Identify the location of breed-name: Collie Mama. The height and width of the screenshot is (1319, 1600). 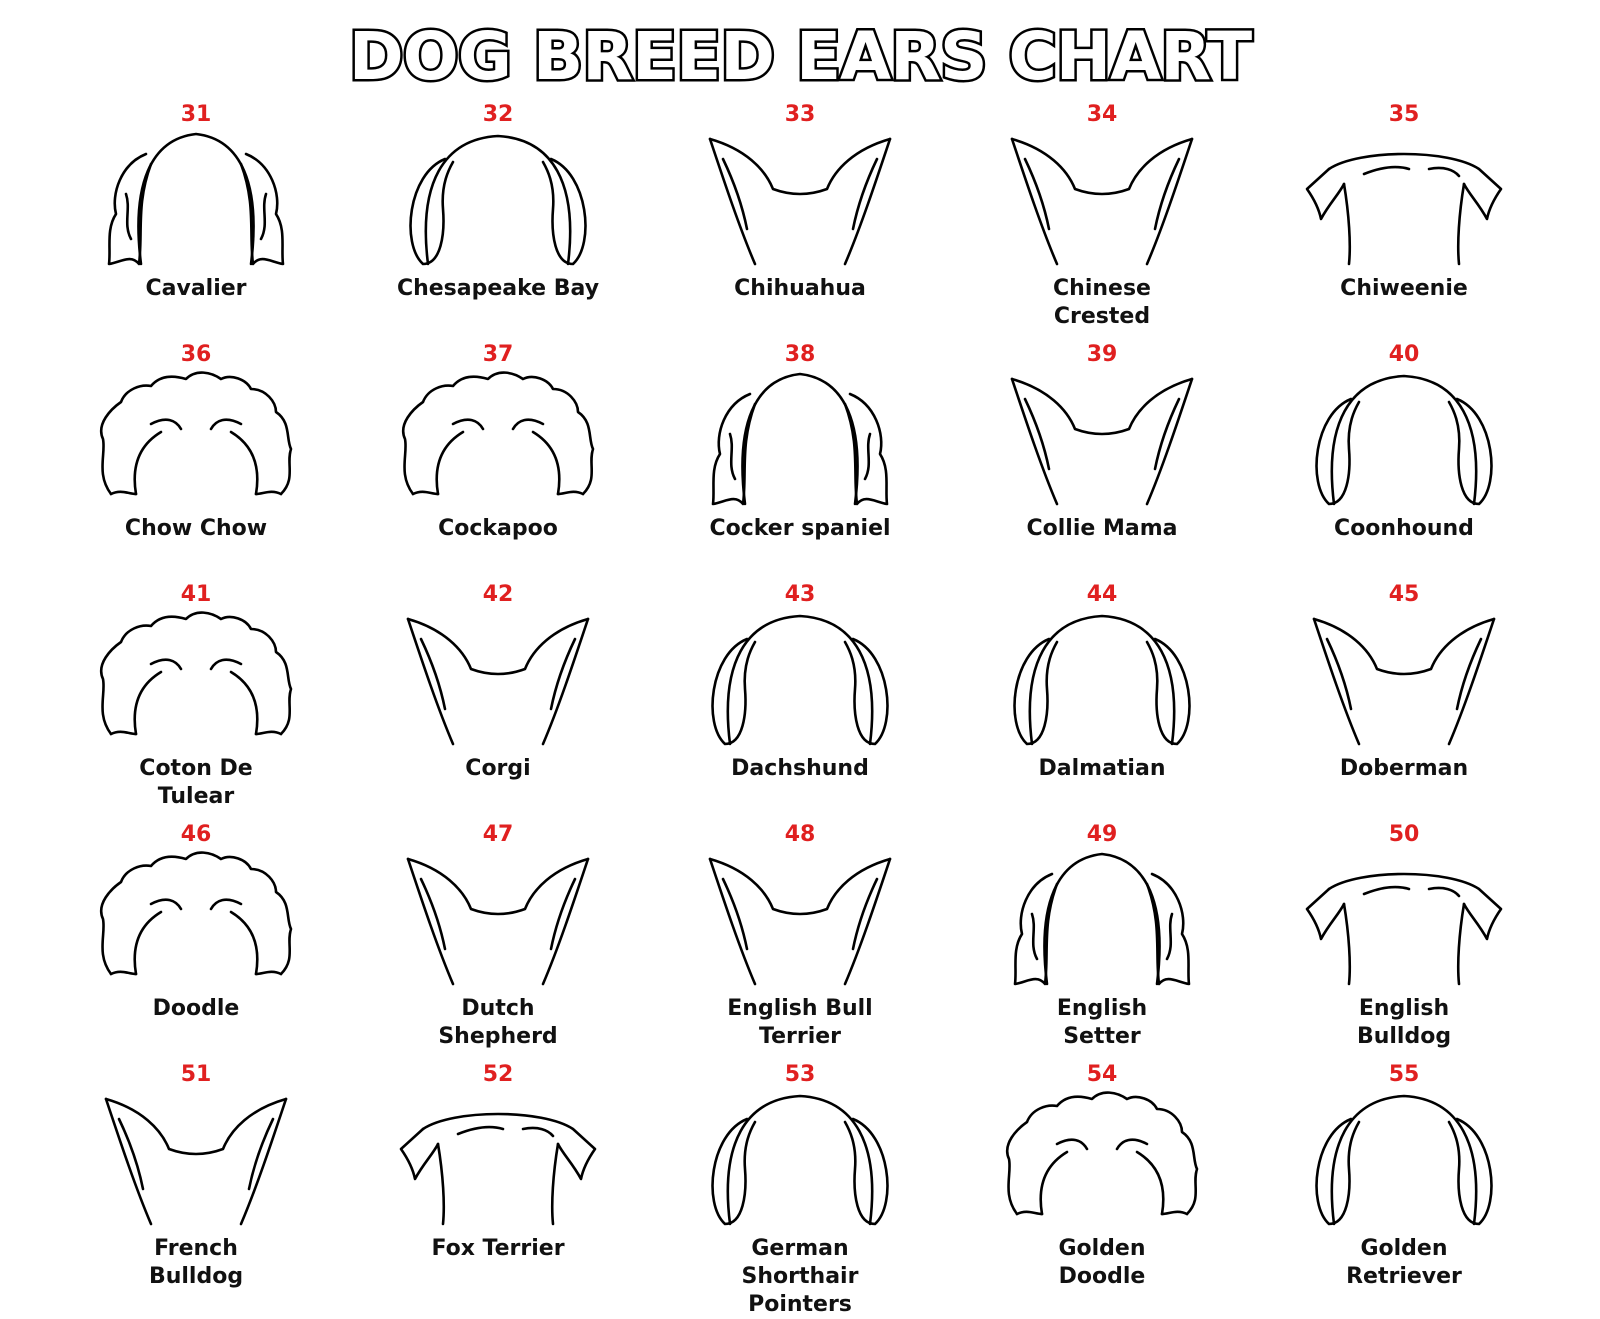
(1102, 528).